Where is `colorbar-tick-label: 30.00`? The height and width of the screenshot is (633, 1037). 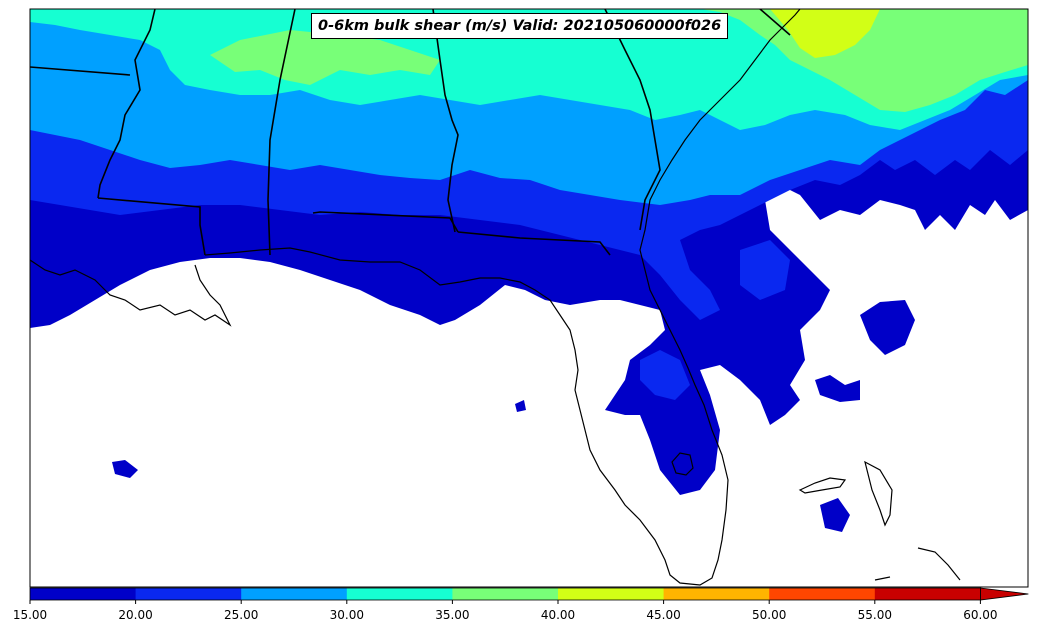
colorbar-tick-label: 30.00 is located at coordinates (346, 615).